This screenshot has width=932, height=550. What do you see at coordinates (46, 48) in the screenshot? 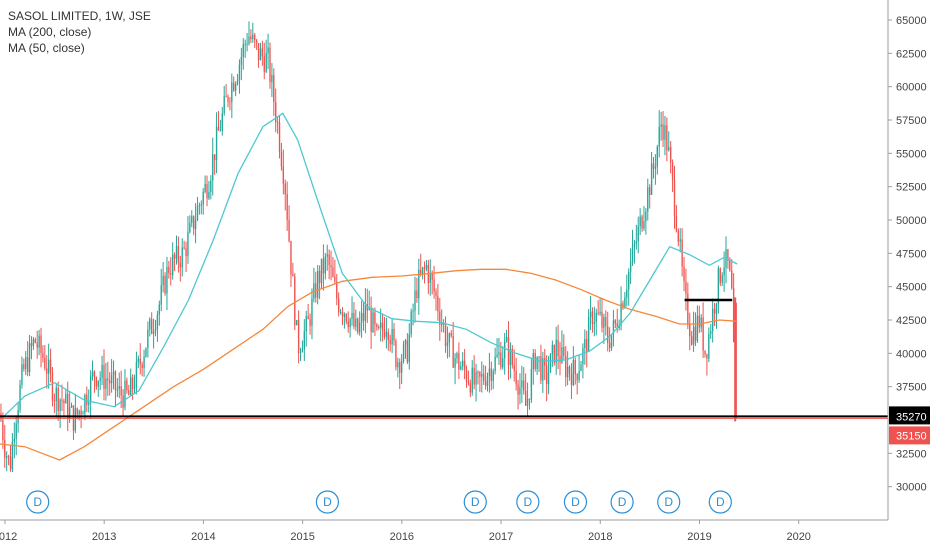
I see `ma50-legend-label: MA (50, close)` at bounding box center [46, 48].